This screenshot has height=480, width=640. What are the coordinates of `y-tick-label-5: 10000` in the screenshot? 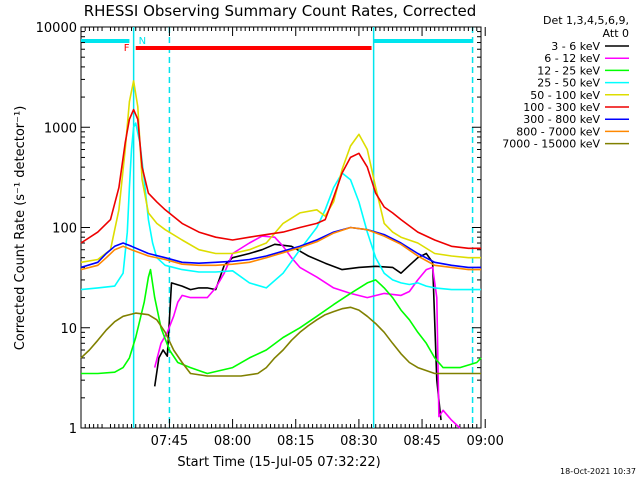 It's located at (56, 28).